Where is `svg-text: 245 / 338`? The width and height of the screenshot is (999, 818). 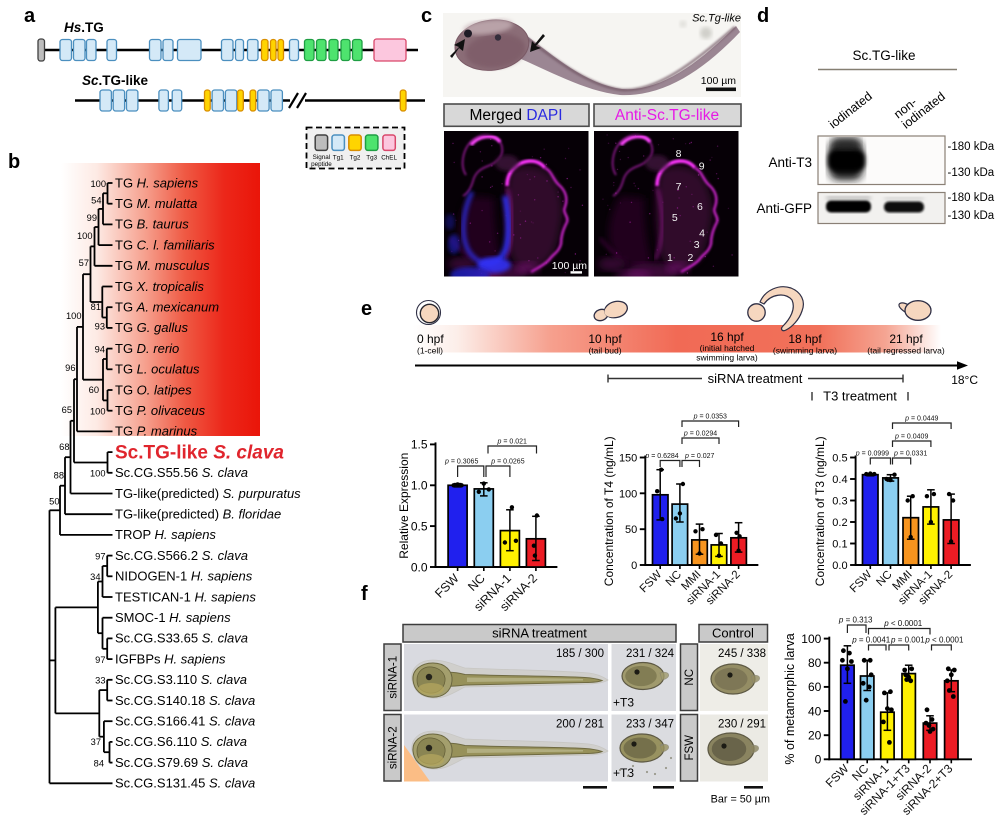
svg-text: 245 / 338 is located at coordinates (742, 654).